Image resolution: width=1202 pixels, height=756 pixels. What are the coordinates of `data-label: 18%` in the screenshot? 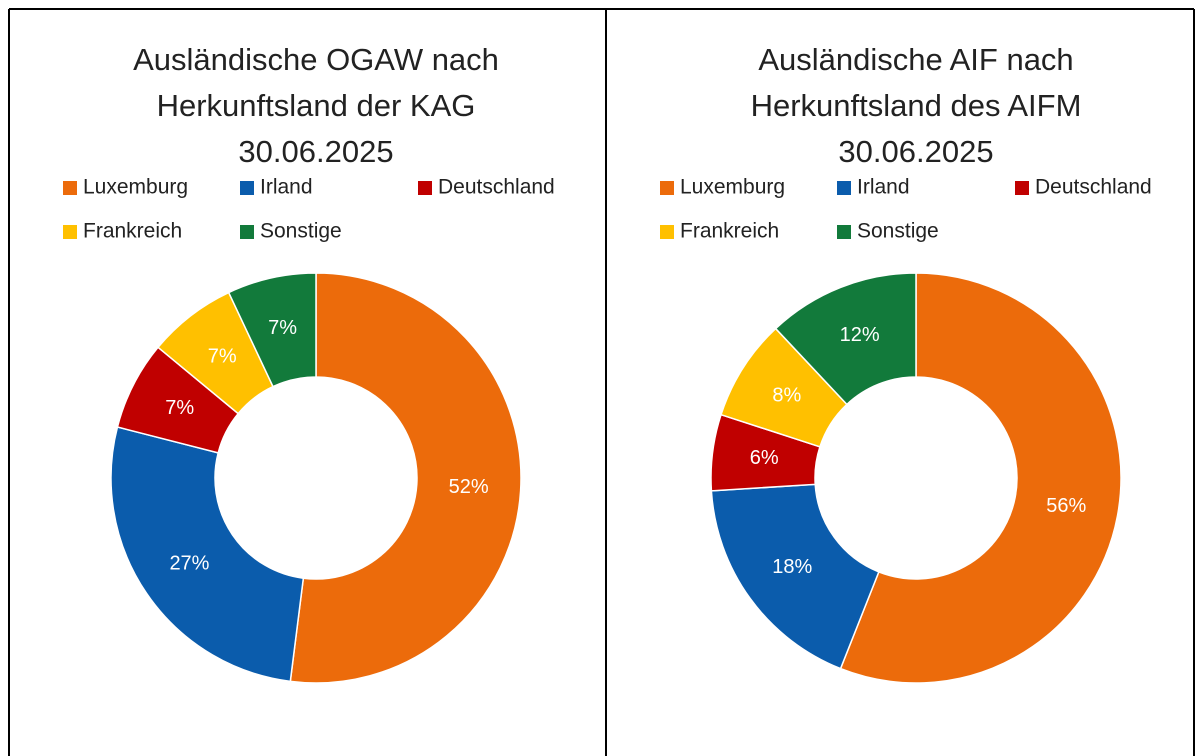 It's located at (792, 567).